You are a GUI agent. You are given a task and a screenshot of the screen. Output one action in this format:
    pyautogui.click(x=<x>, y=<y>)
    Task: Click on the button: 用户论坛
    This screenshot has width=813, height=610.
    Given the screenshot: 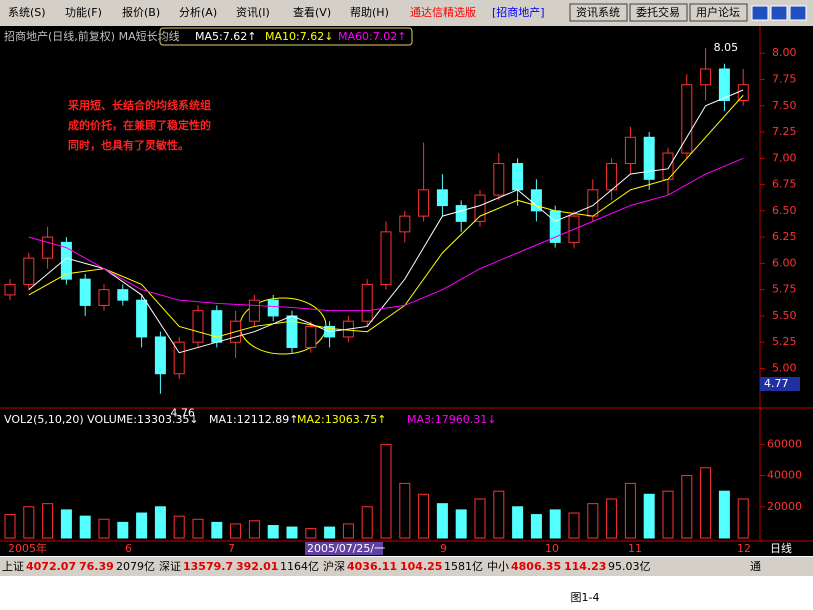 What is the action you would take?
    pyautogui.click(x=718, y=12)
    